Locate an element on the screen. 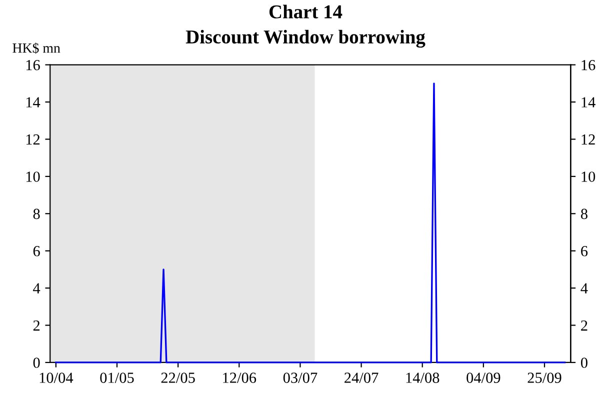 Image resolution: width=611 pixels, height=405 pixels. y-tick-label: 10 is located at coordinates (33, 177).